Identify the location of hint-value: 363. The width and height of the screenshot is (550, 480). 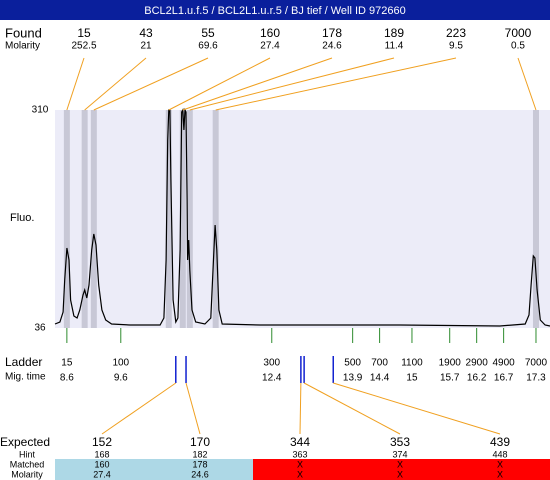
(299, 454).